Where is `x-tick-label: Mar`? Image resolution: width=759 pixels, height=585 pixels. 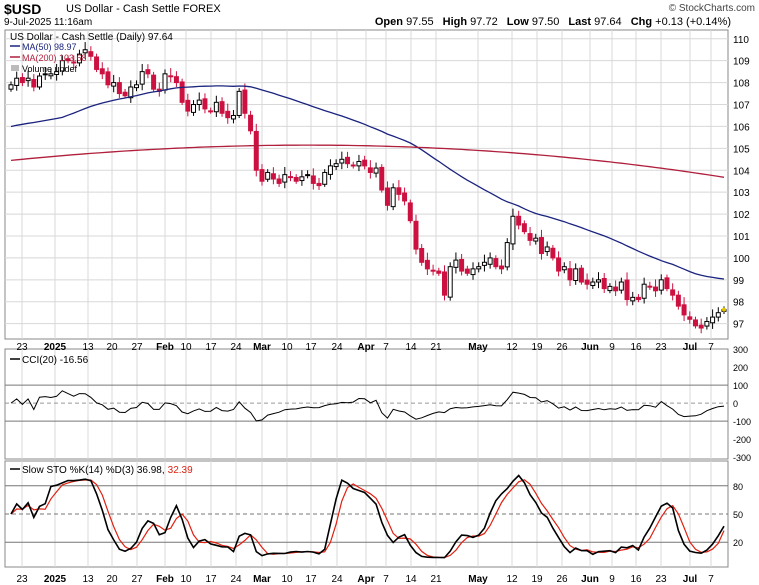 x-tick-label: Mar is located at coordinates (262, 347).